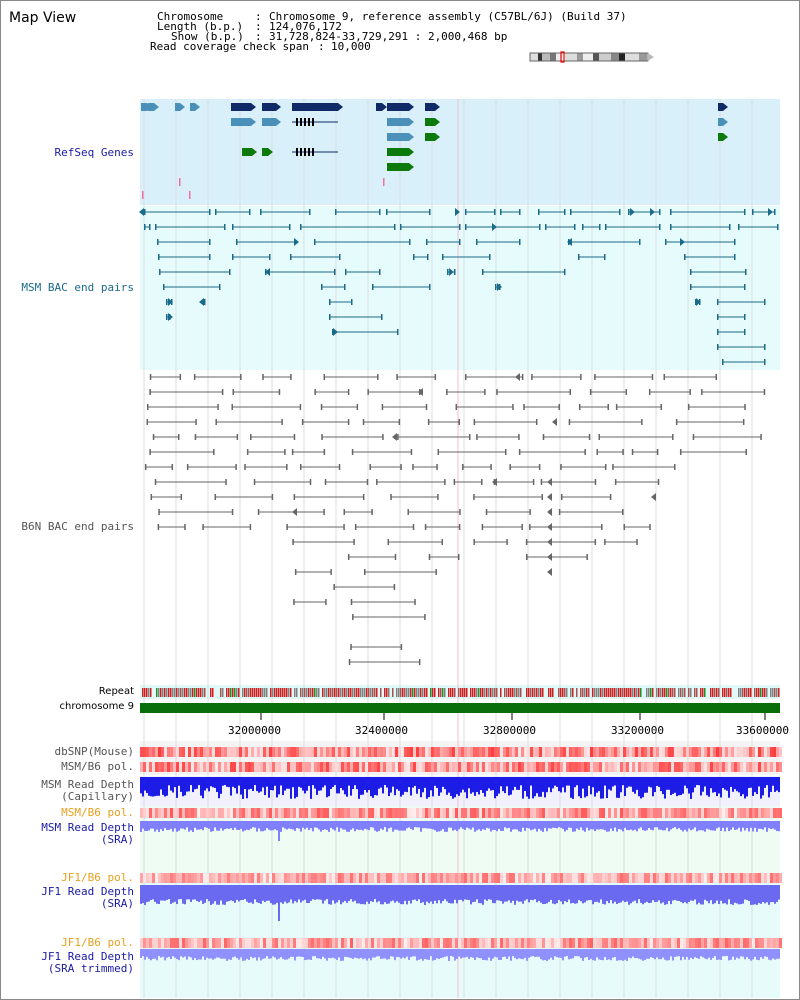 This screenshot has width=800, height=1000. Describe the element at coordinates (97, 812) in the screenshot. I see `track-label-msm-b6-pol-2: MSM/B6 pol.` at that location.